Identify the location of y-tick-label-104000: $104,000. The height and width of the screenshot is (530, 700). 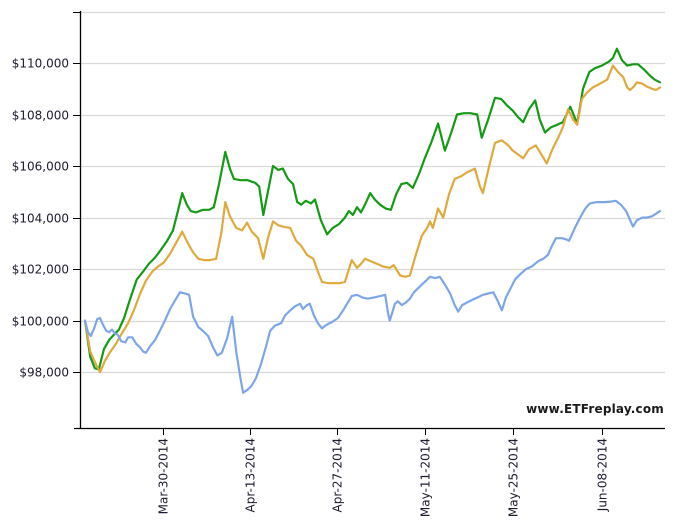
(40, 219).